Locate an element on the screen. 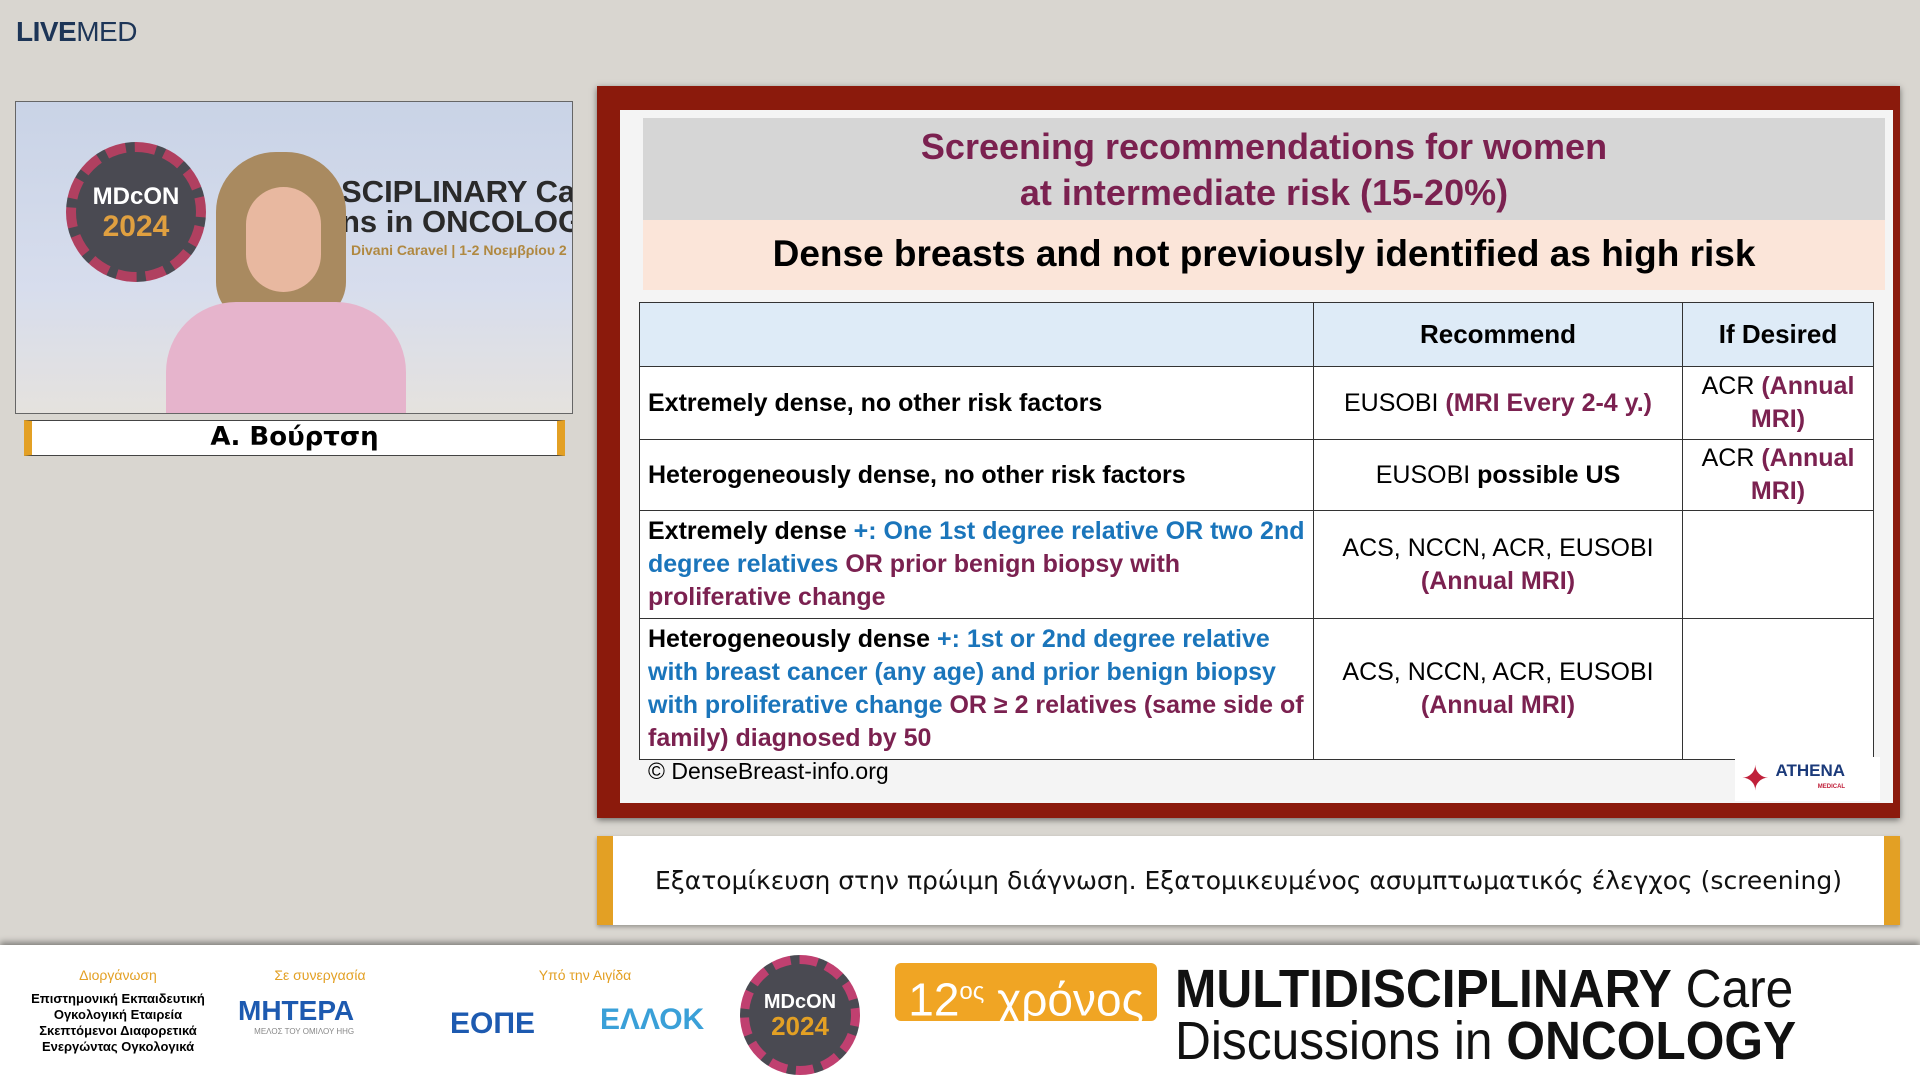 The width and height of the screenshot is (1920, 1080). table-cell-c2: EUSOBI possible US is located at coordinates (1498, 475).